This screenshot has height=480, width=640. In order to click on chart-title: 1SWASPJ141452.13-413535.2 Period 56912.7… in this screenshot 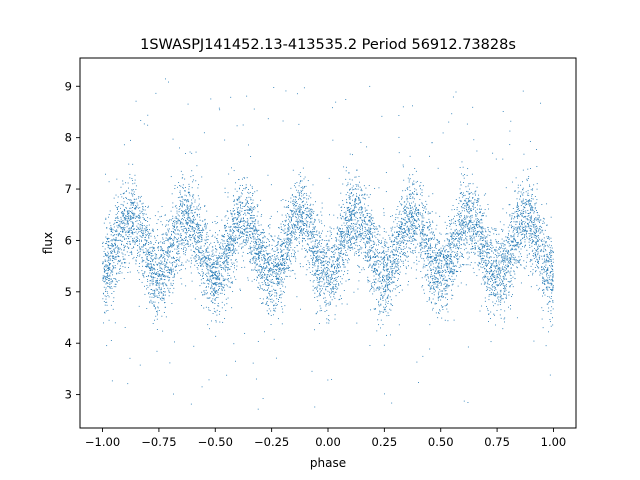, I will do `click(328, 45)`.